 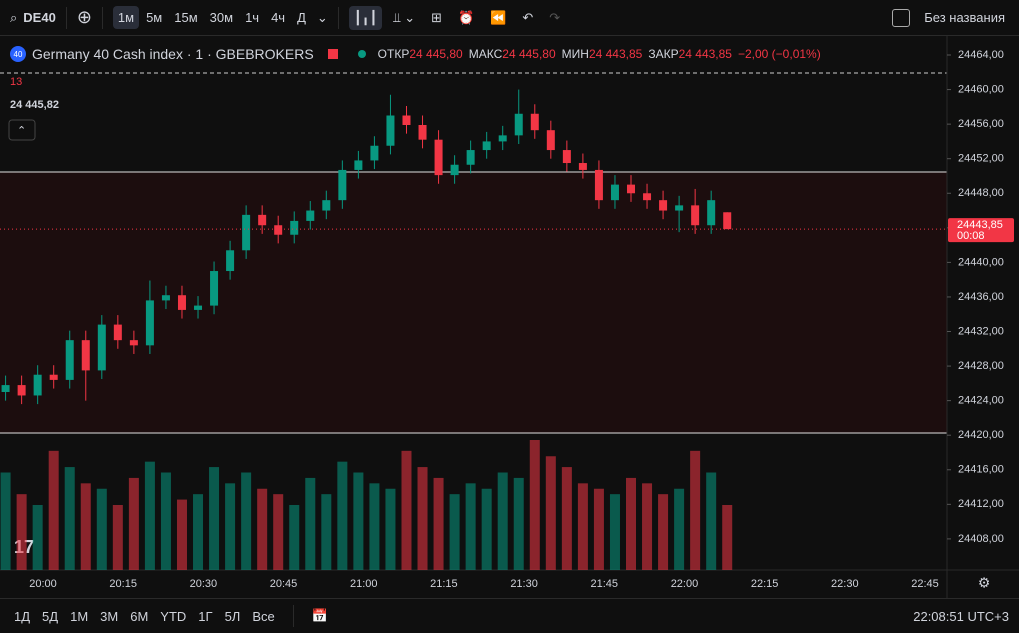 I want to click on y-tick-label: 24424,00, so click(x=981, y=401).